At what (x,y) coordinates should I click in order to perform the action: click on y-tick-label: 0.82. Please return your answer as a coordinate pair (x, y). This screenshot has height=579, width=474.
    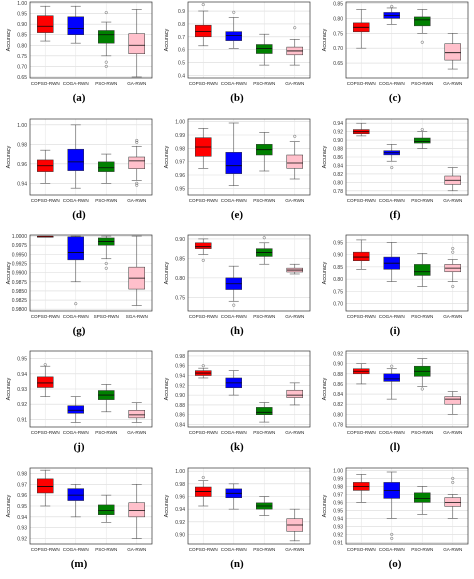
    Looking at the image, I should click on (338, 175).